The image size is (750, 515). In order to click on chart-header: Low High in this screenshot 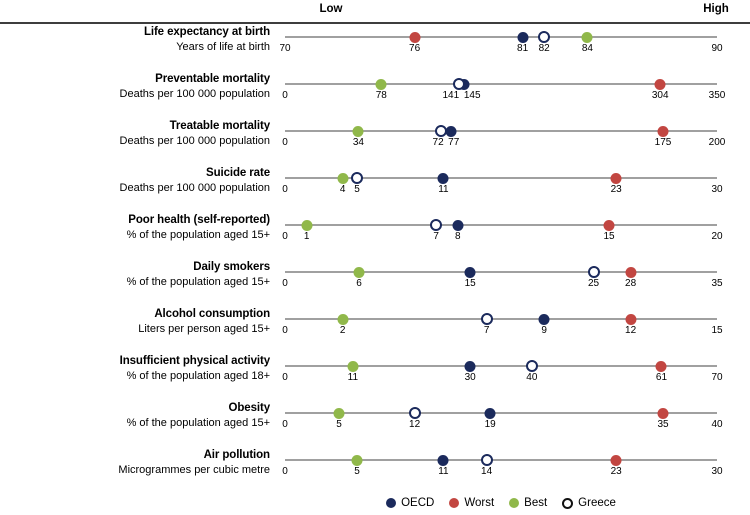, I will do `click(375, 12)`.